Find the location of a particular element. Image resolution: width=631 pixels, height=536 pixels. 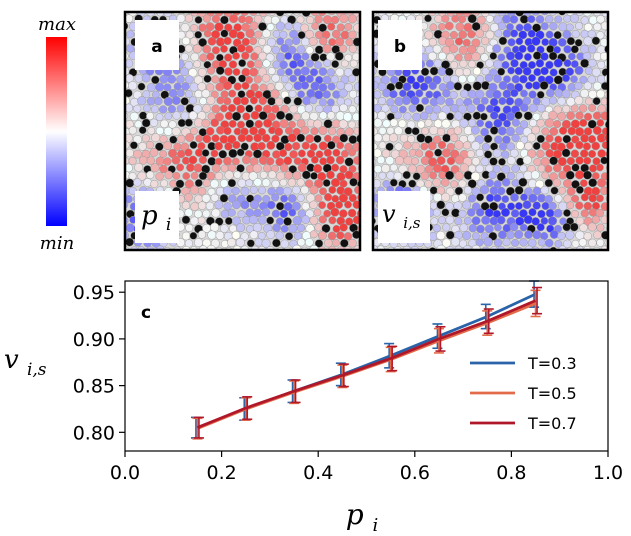

panel-a-letter: a is located at coordinates (156, 47).